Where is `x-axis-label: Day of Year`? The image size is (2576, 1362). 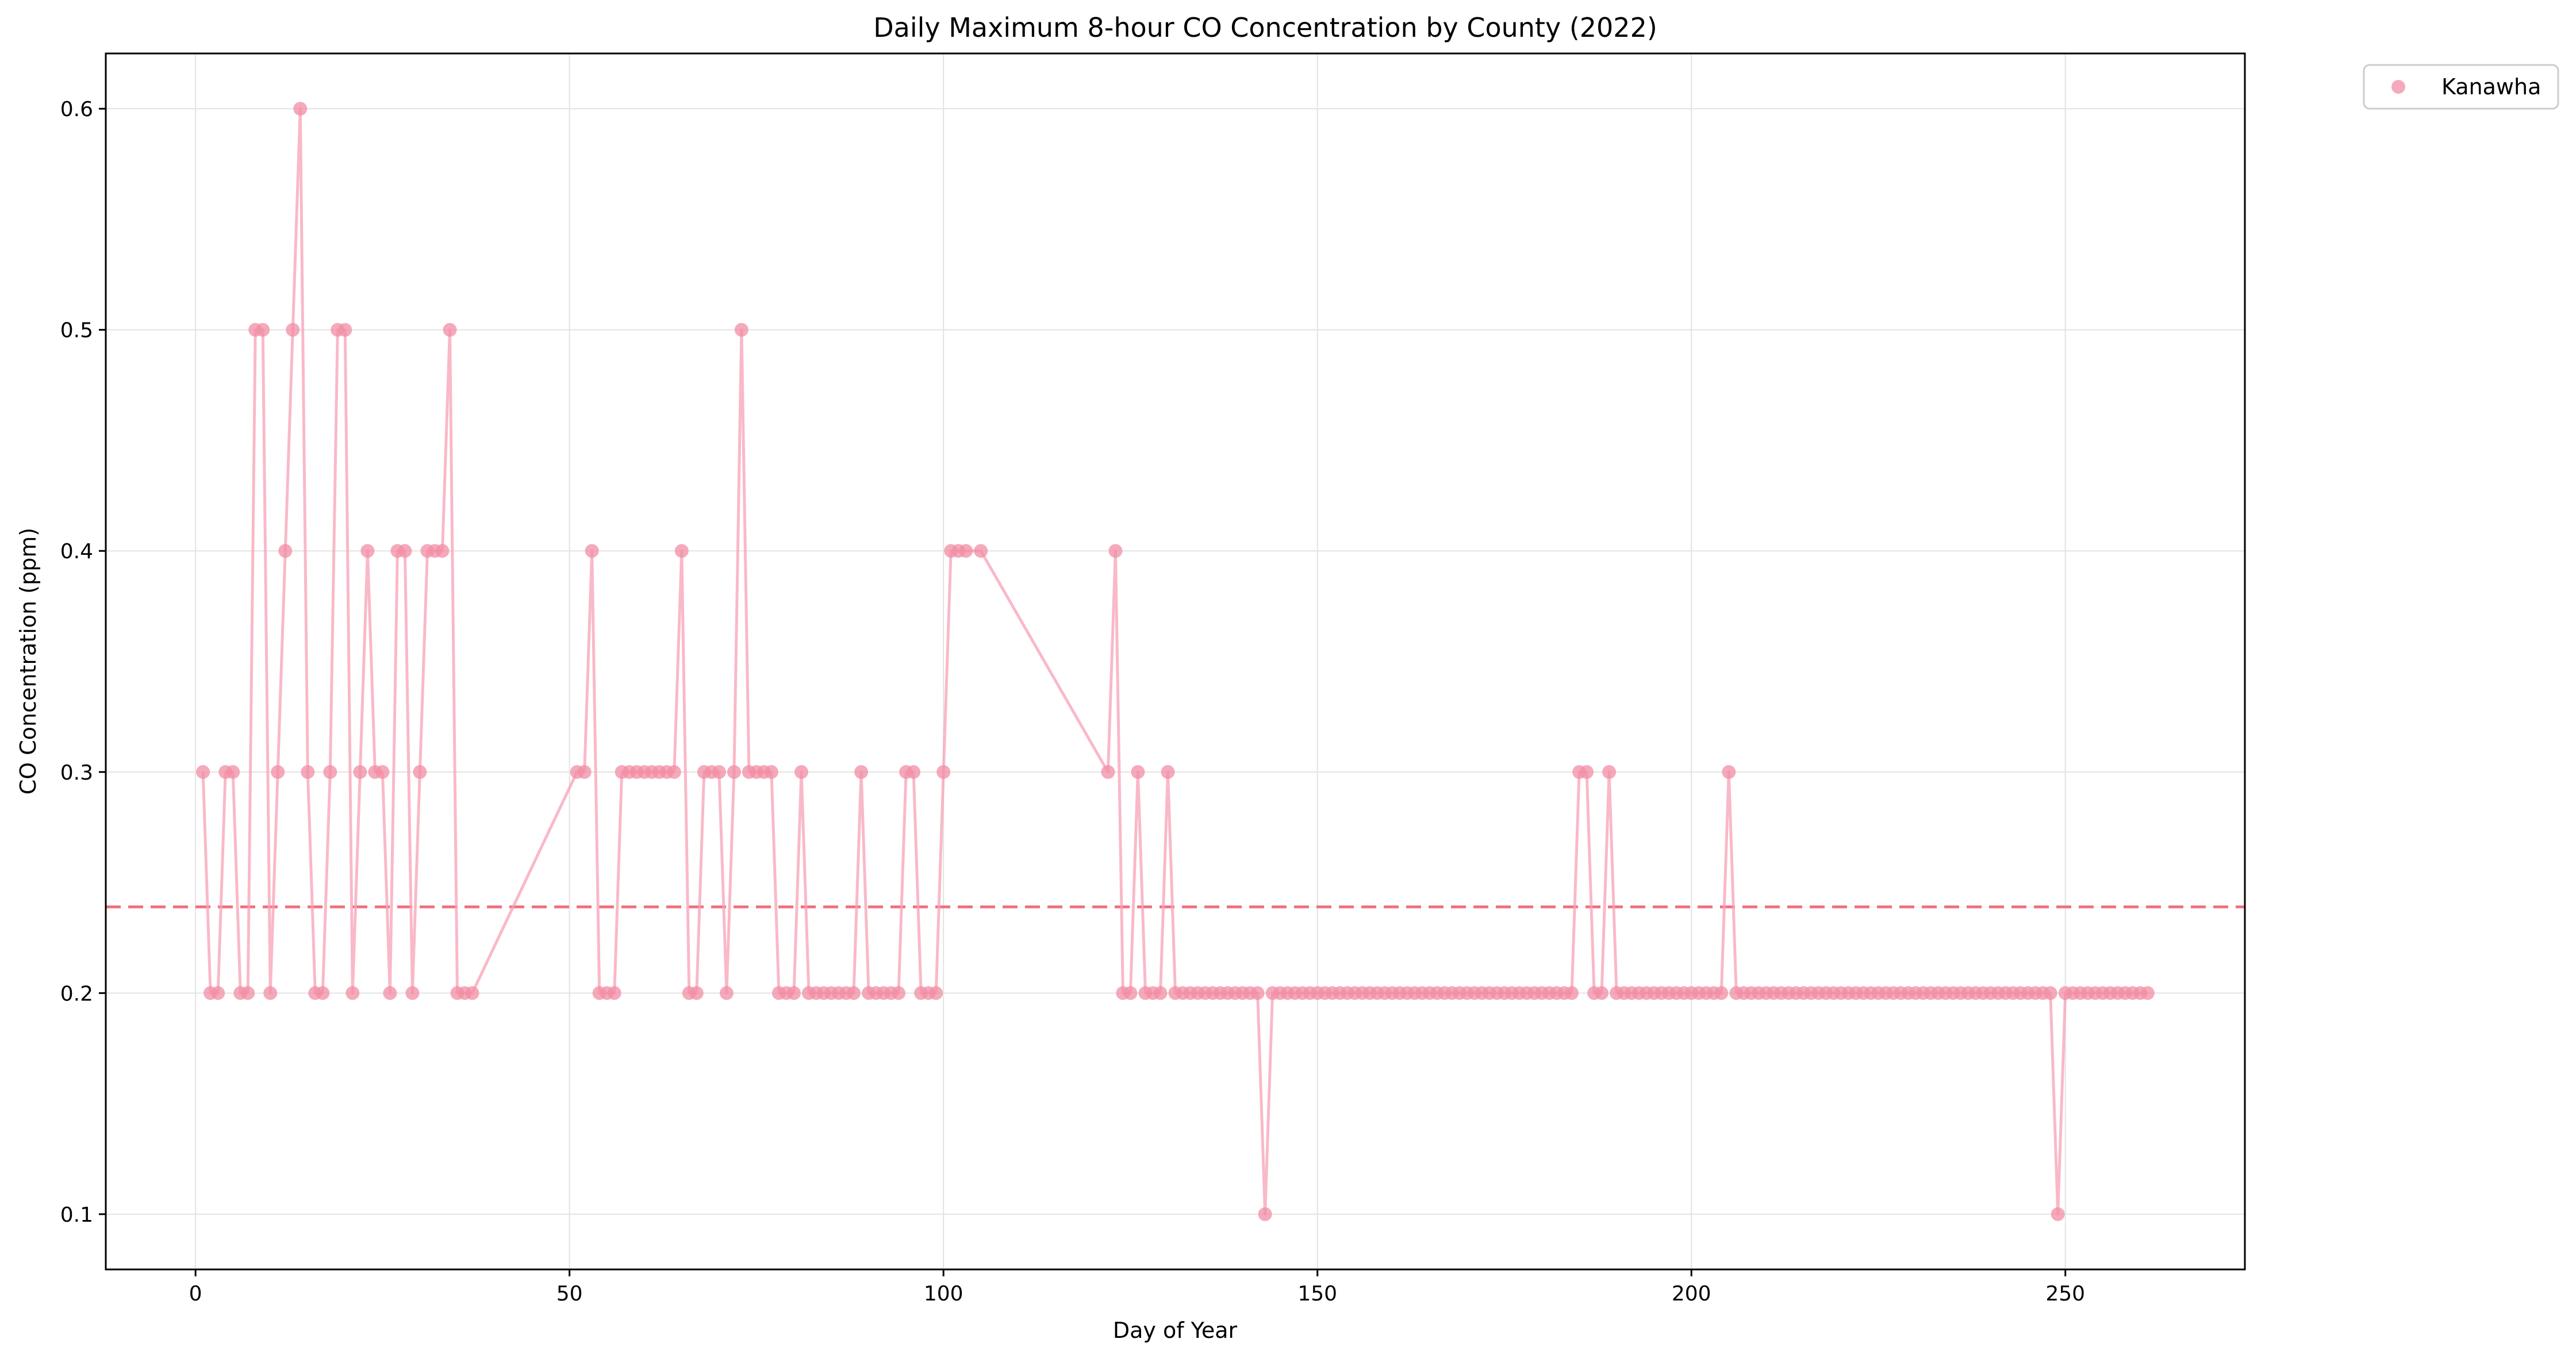
x-axis-label: Day of Year is located at coordinates (1175, 1330).